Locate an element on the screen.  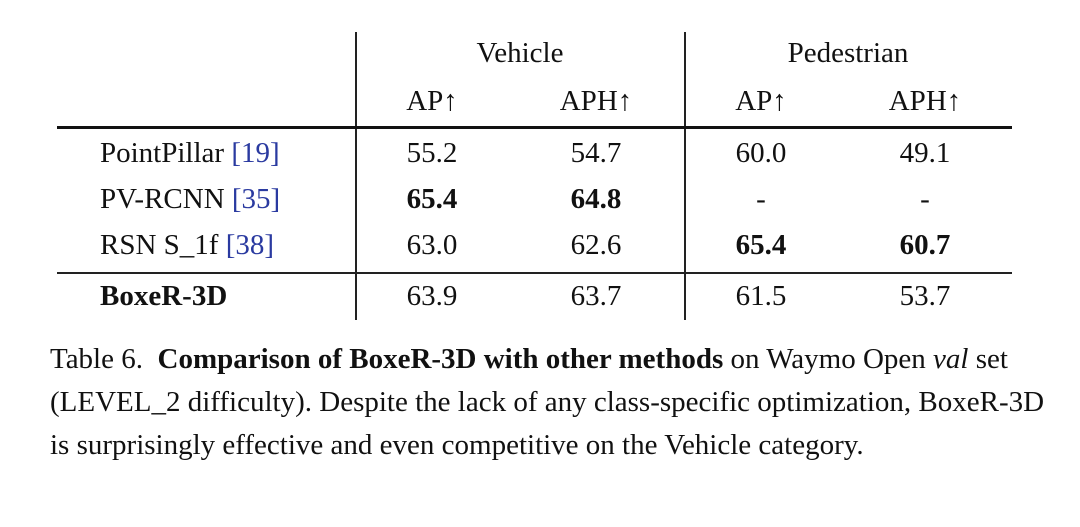
method-name: PV-RCNN is located at coordinates (162, 199).